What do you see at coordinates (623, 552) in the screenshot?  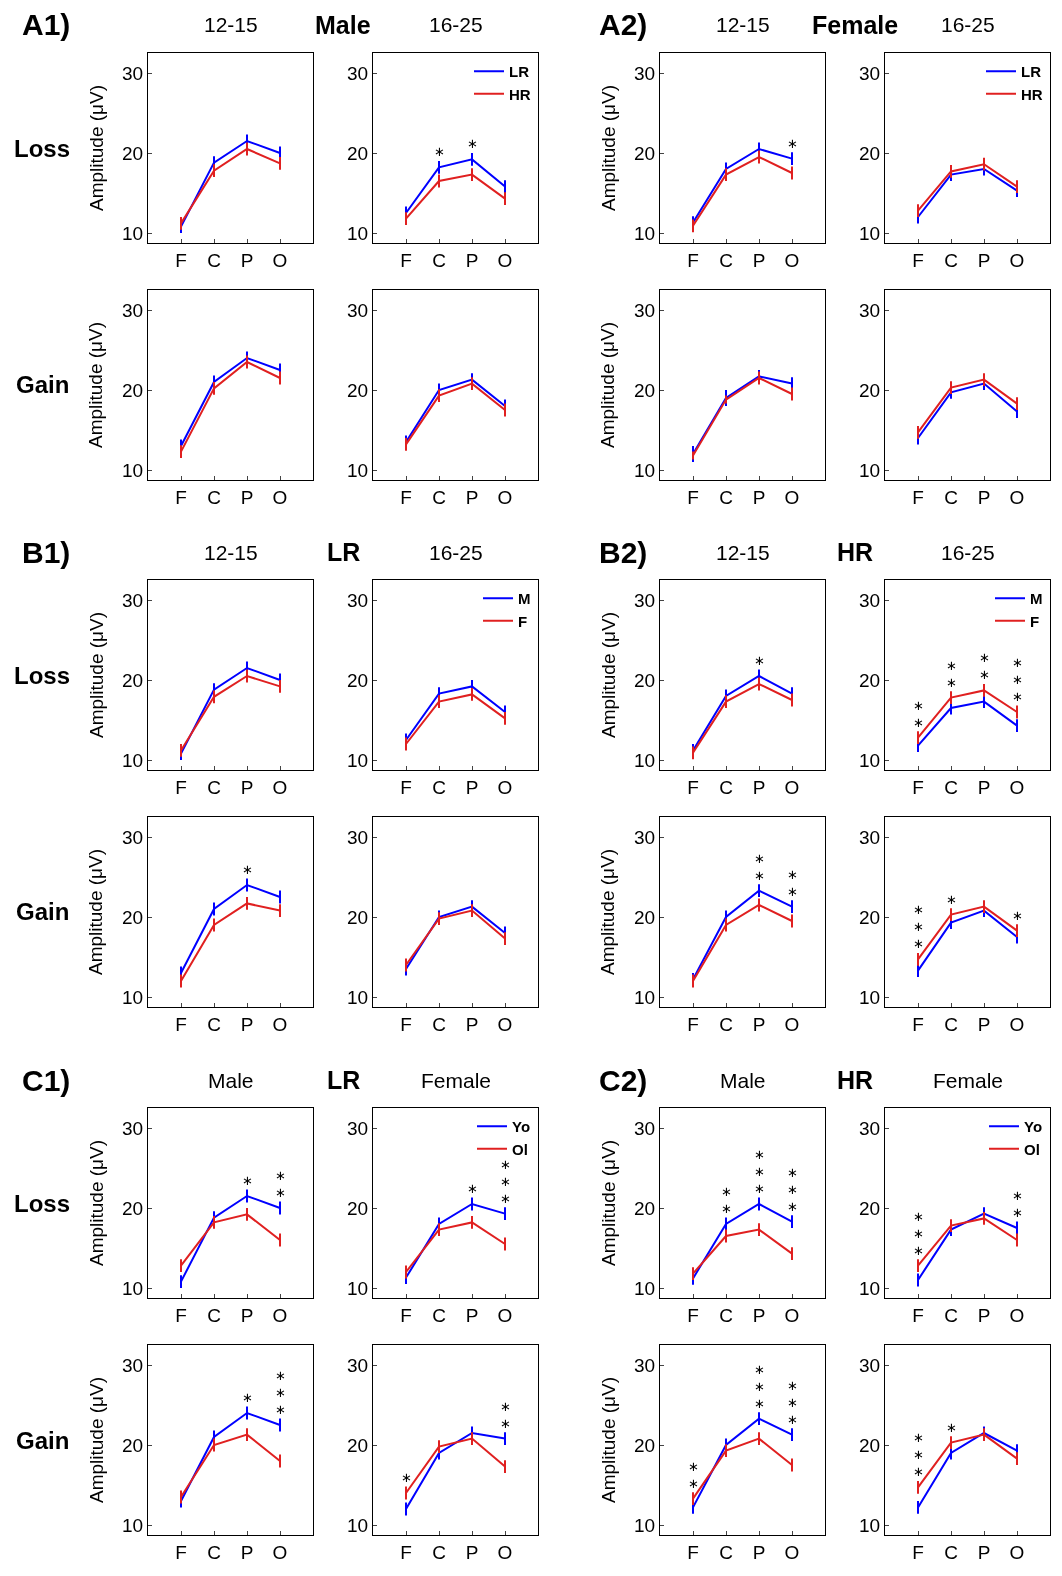 I see `text: B2)` at bounding box center [623, 552].